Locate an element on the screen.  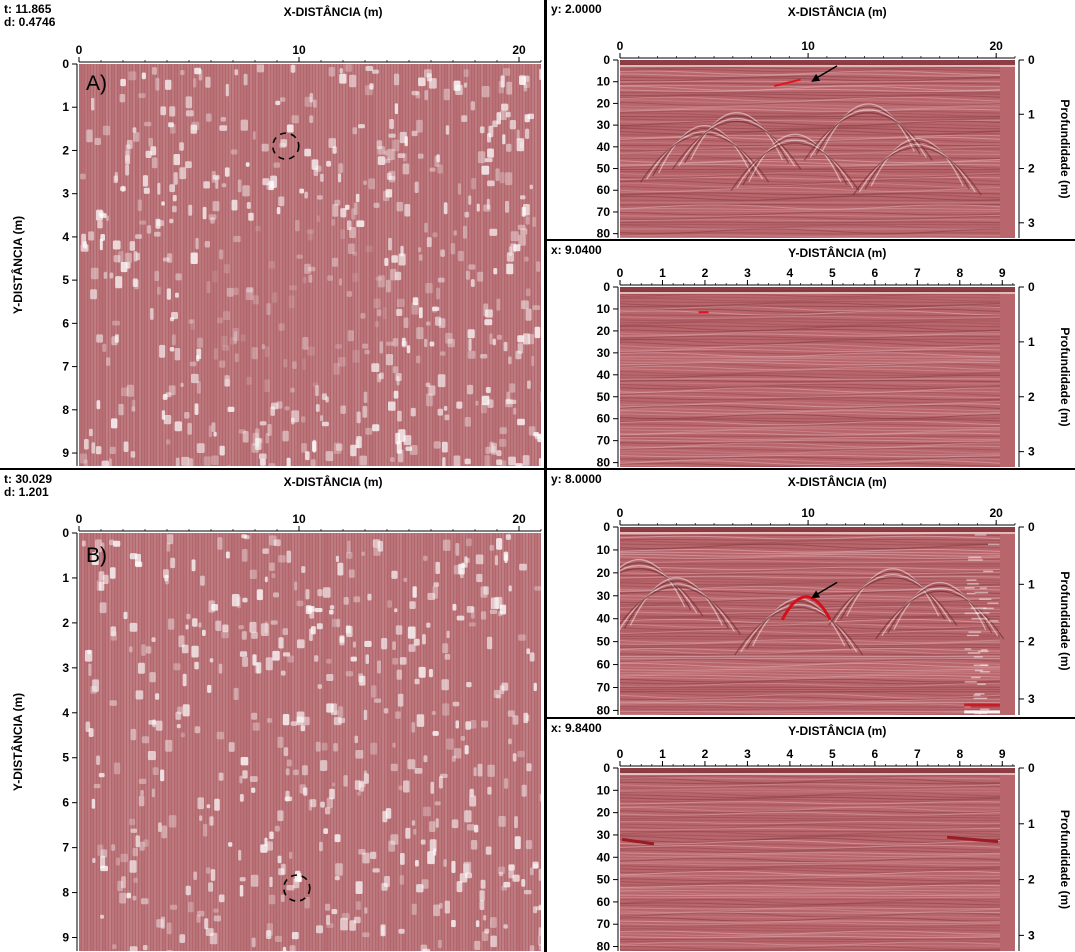
y-tick-label: 1 is located at coordinates (65, 578).